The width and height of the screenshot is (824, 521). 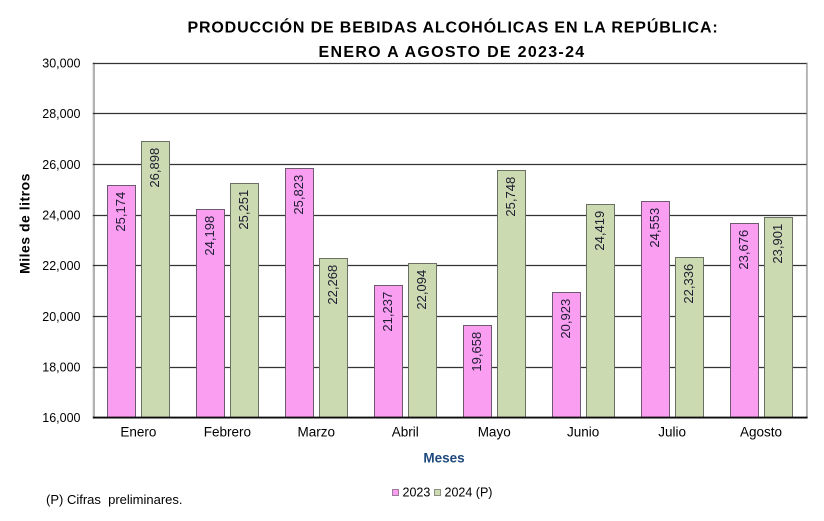 I want to click on svg-text: Febrero, so click(x=227, y=432).